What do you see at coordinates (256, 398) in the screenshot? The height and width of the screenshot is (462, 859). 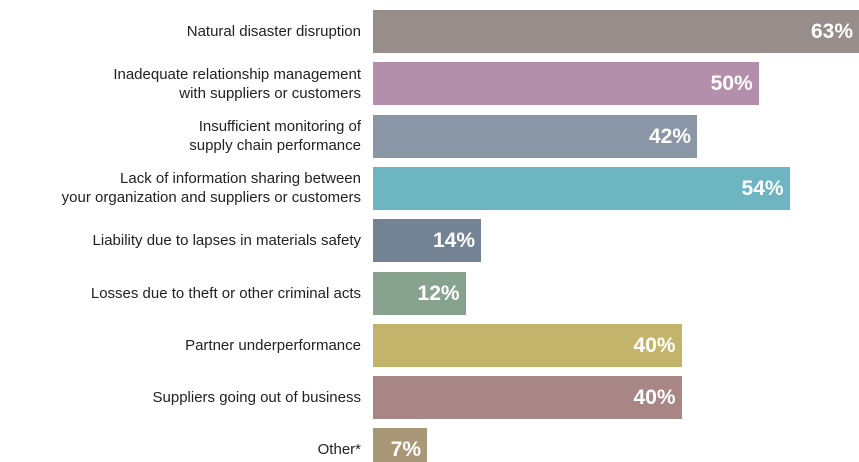 I see `category-label: Suppliers going out of business` at bounding box center [256, 398].